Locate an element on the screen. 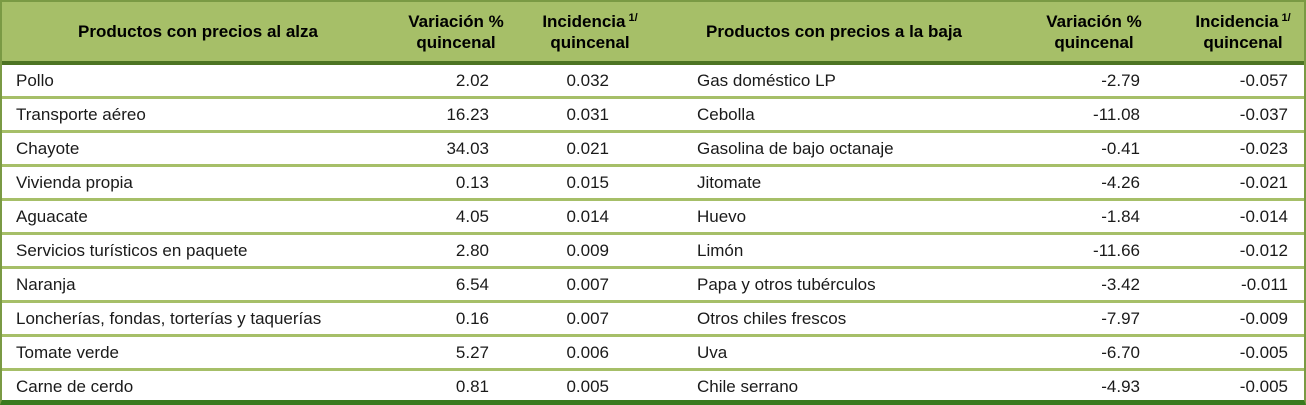  header-baja-title: Productos con precios a la baja is located at coordinates (834, 31).